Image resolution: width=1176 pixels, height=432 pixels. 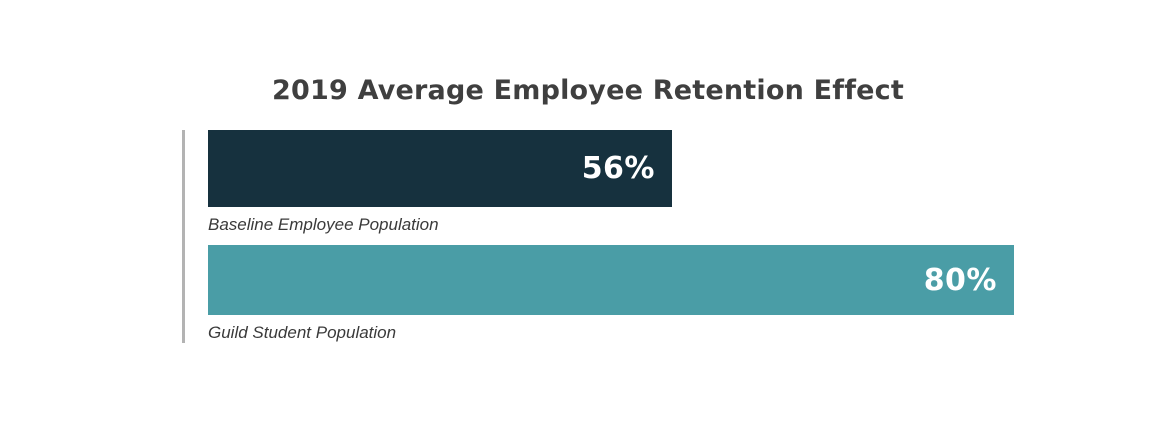 What do you see at coordinates (611, 280) in the screenshot?
I see `bar-1: 80%` at bounding box center [611, 280].